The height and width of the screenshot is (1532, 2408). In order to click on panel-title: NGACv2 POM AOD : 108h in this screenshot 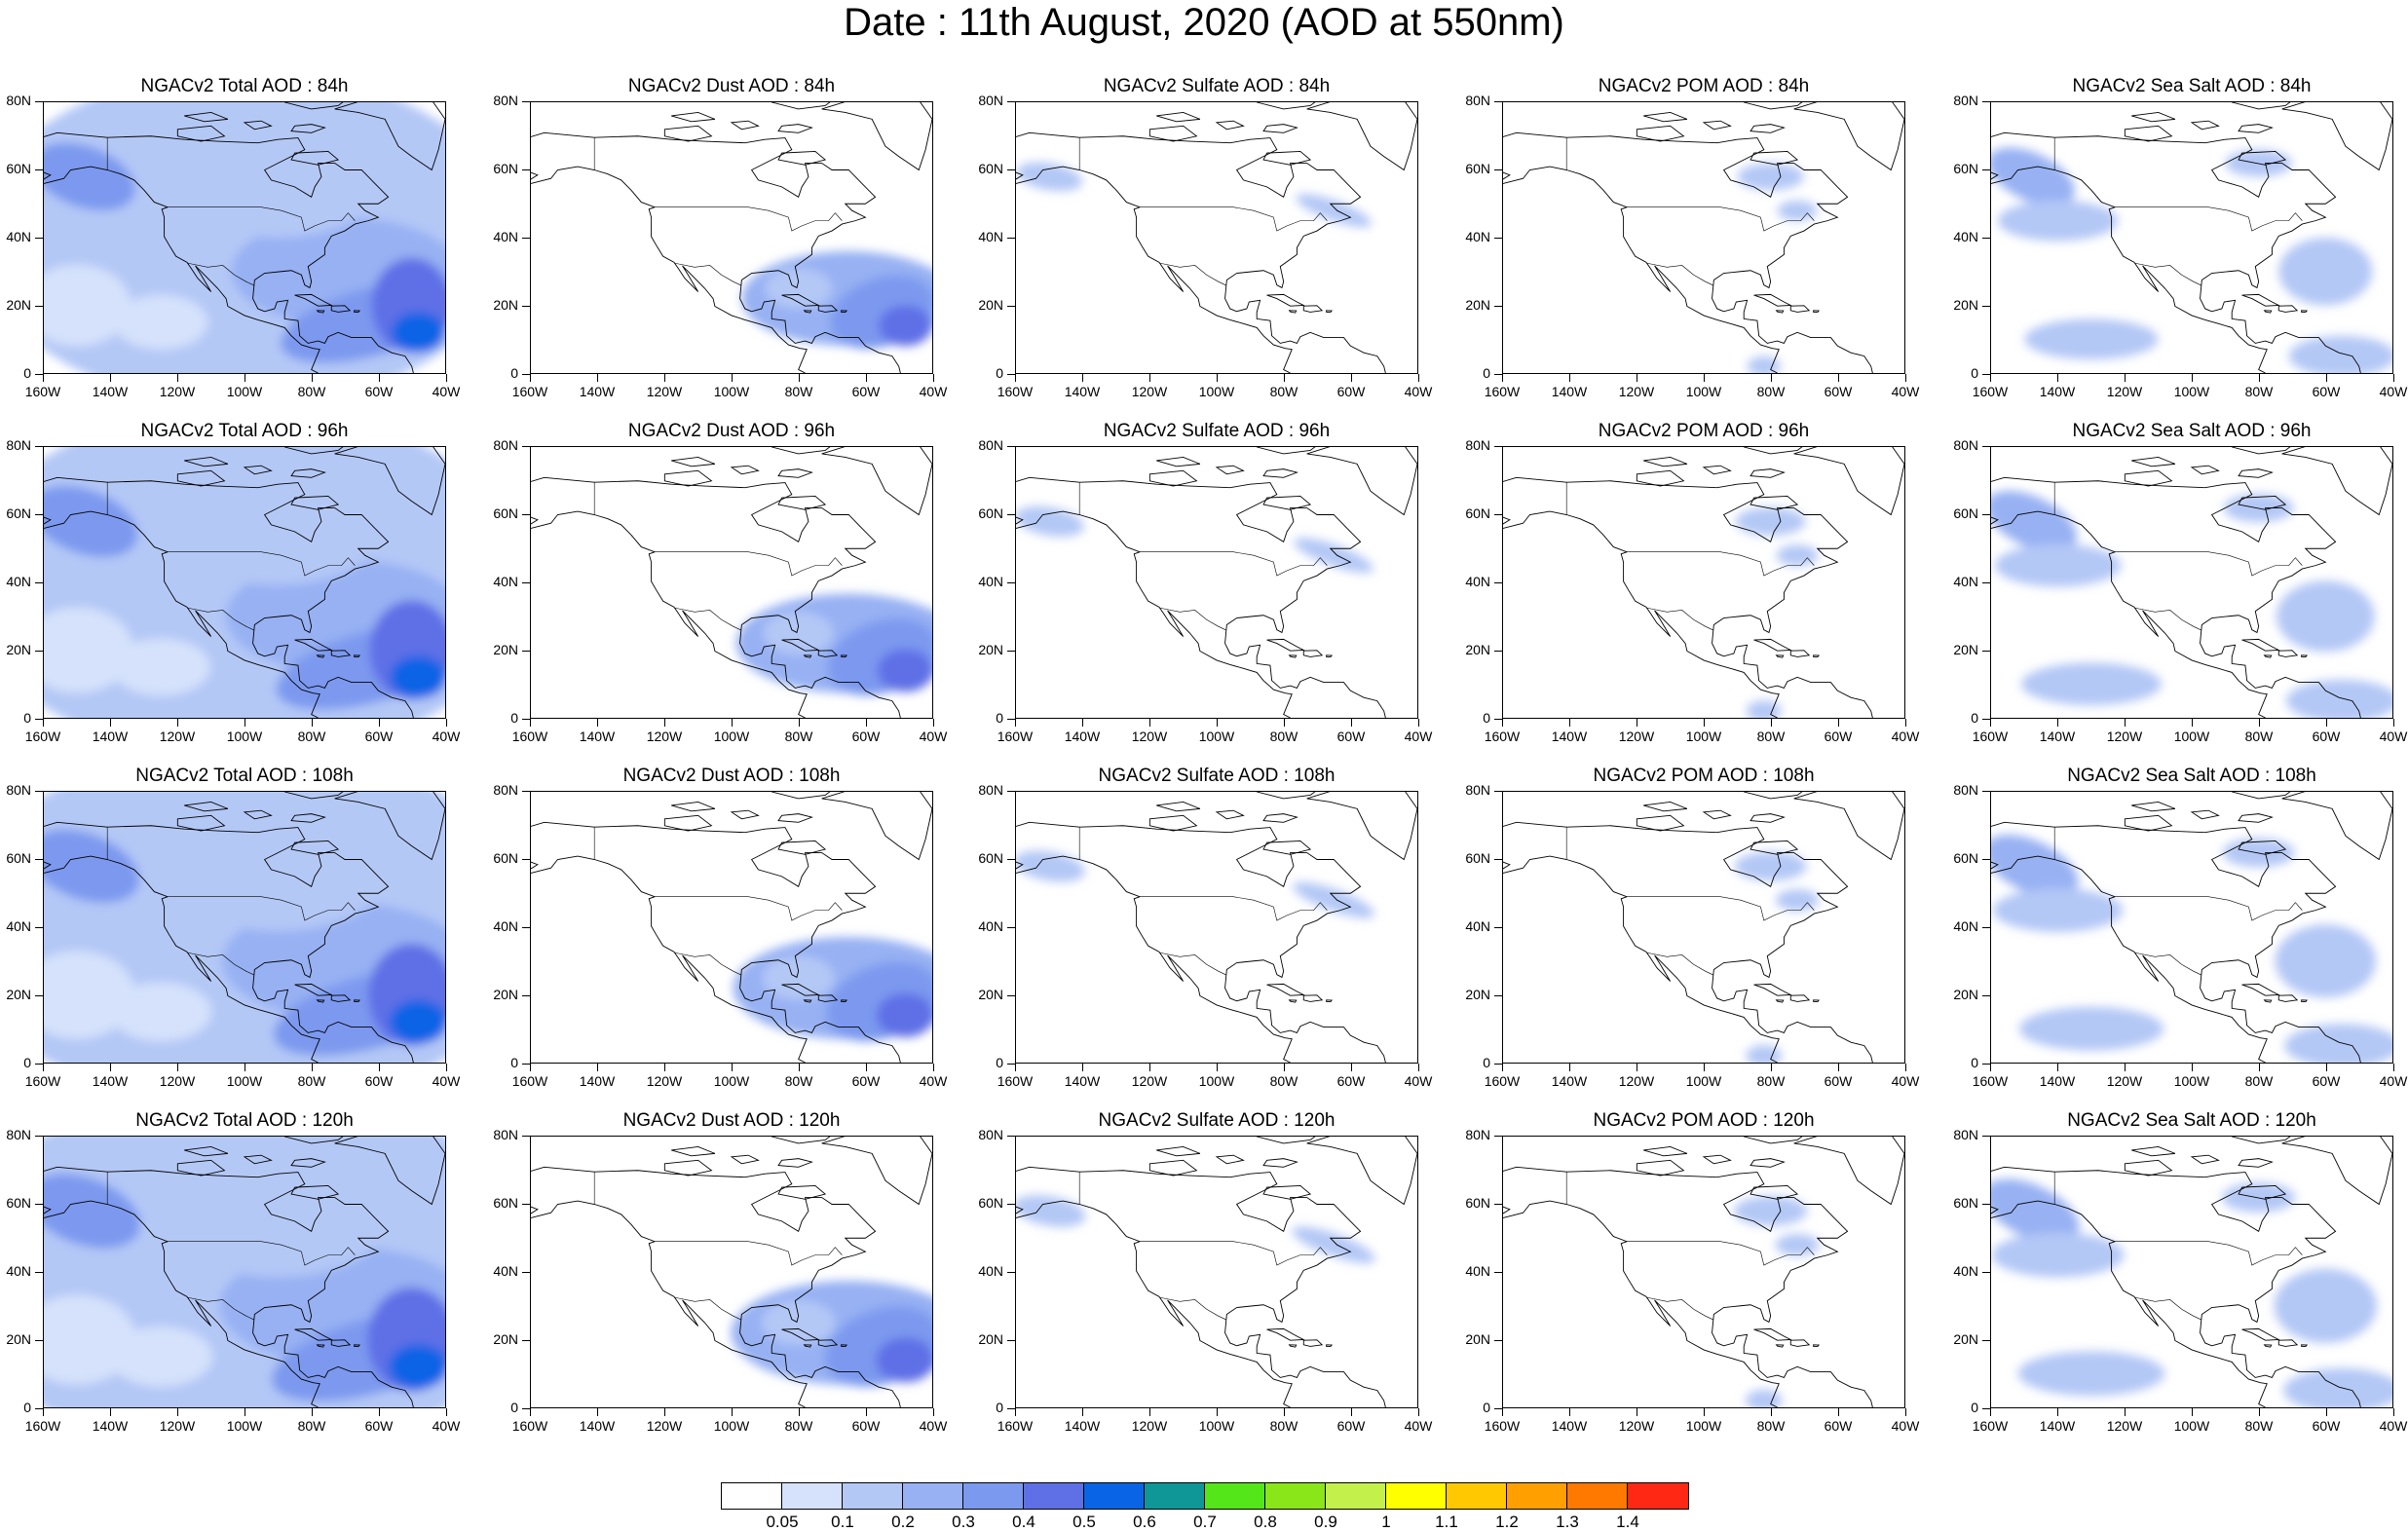, I will do `click(1704, 776)`.